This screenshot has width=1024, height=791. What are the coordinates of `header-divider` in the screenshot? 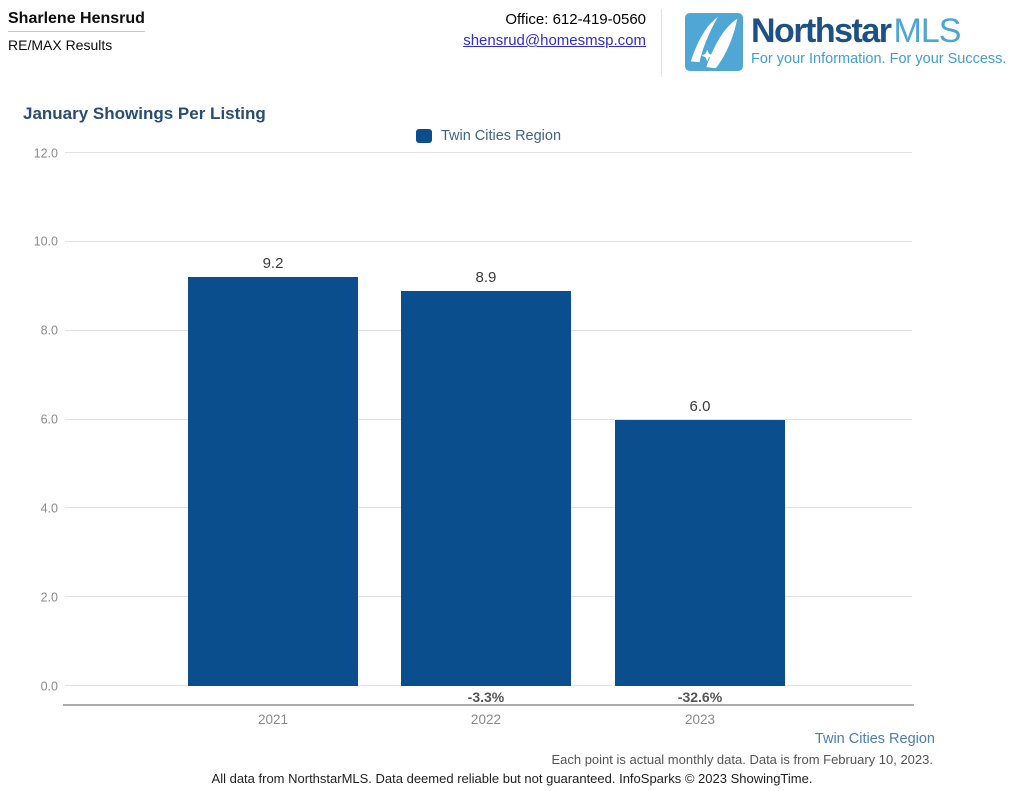 It's located at (661, 43).